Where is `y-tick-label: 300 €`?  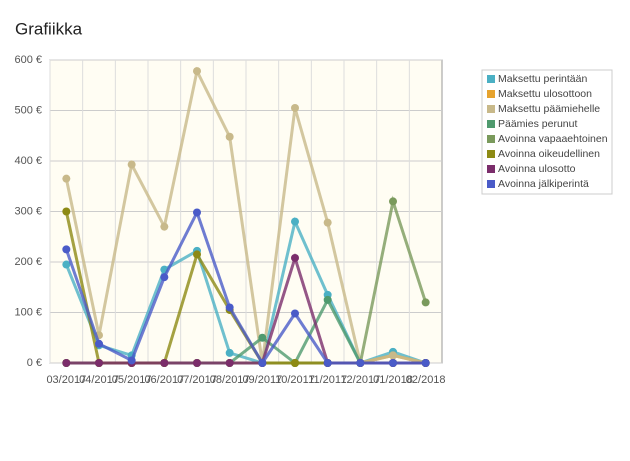
y-tick-label: 300 € is located at coordinates (28, 211).